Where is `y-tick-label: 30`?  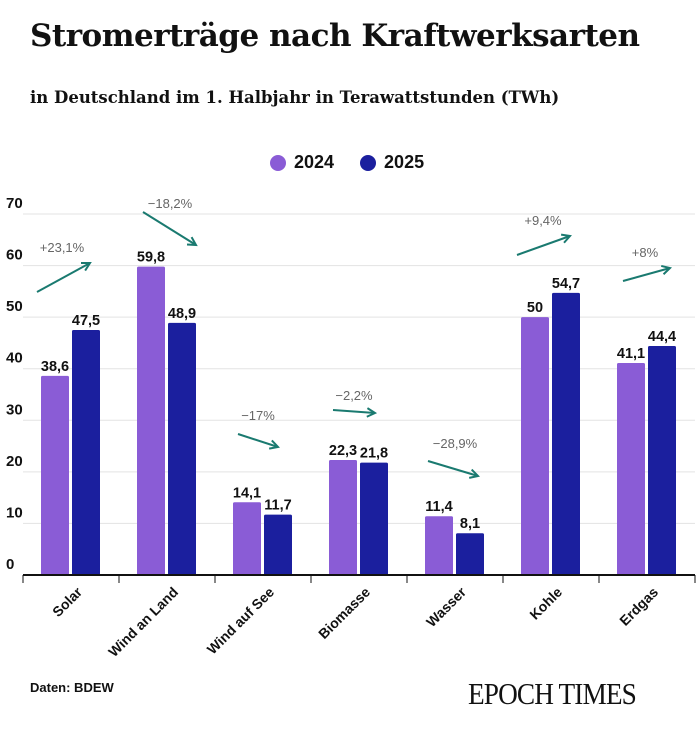 y-tick-label: 30 is located at coordinates (14, 409).